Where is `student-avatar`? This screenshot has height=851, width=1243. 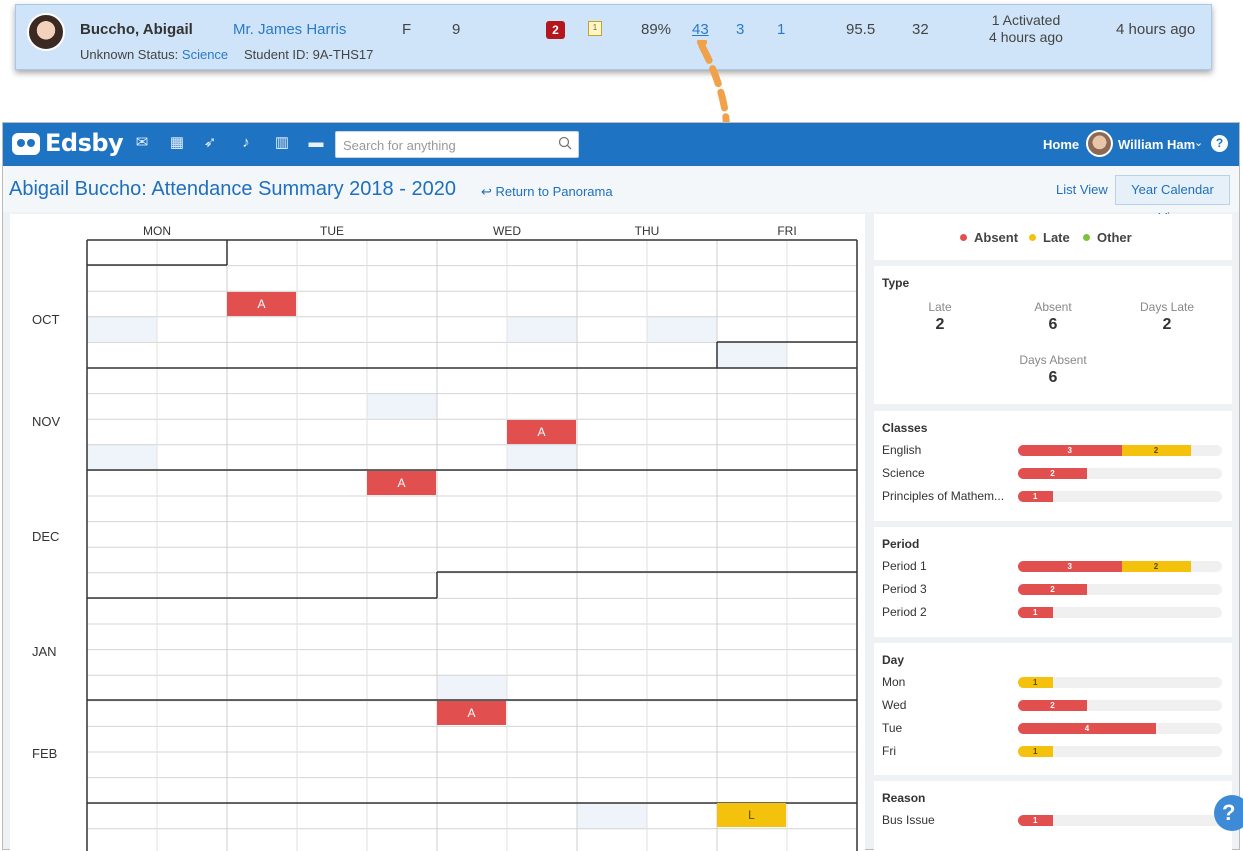 student-avatar is located at coordinates (46, 32).